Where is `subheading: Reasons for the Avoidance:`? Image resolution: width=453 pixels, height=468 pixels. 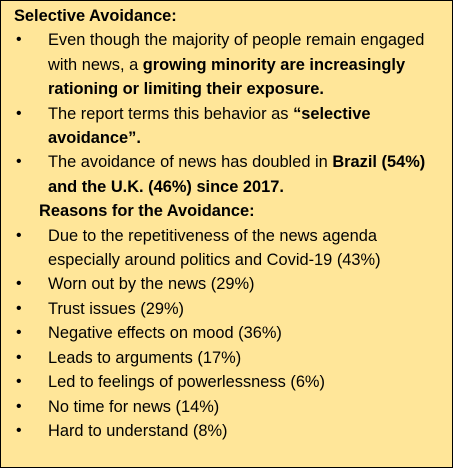 subheading: Reasons for the Avoidance: is located at coordinates (147, 211).